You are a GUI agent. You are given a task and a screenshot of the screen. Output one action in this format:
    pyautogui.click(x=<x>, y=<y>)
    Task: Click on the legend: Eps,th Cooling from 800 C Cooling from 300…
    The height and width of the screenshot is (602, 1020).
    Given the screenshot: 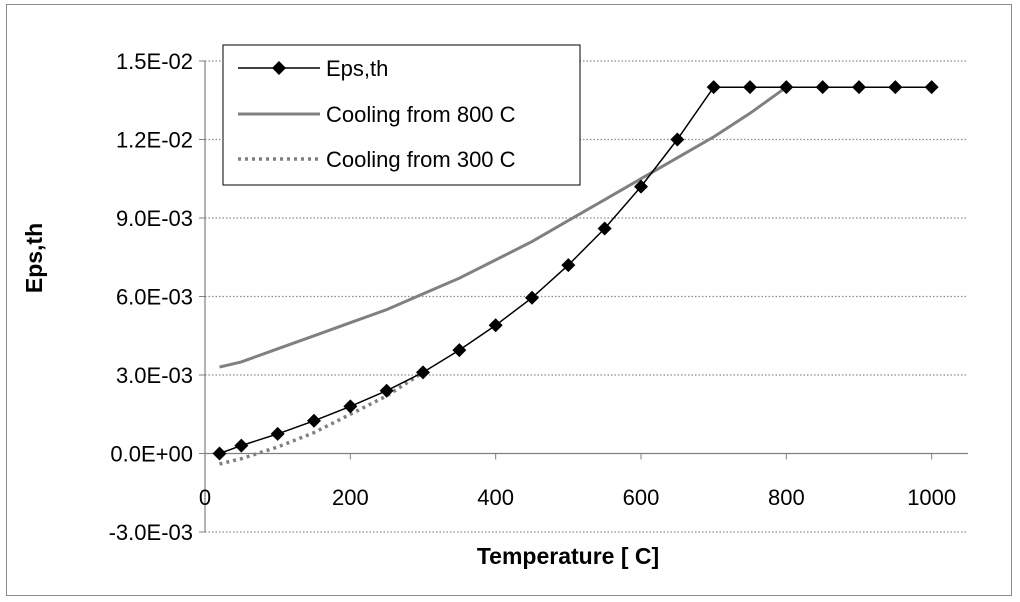 What is the action you would take?
    pyautogui.click(x=401, y=115)
    